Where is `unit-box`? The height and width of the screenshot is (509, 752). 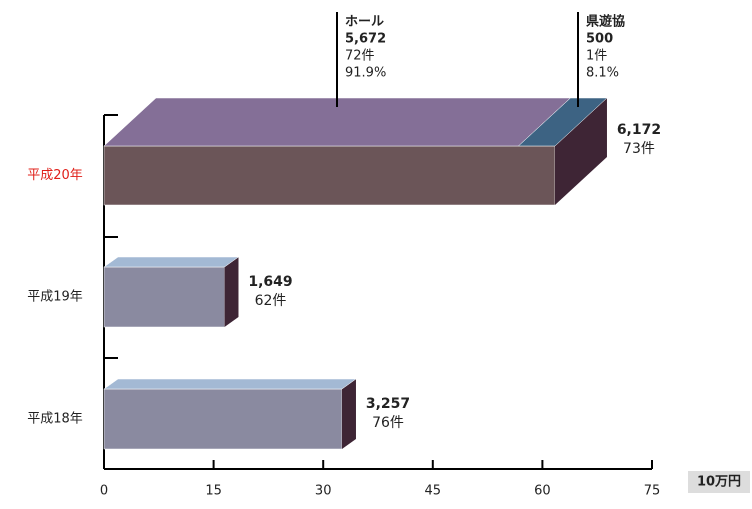 unit-box is located at coordinates (719, 482).